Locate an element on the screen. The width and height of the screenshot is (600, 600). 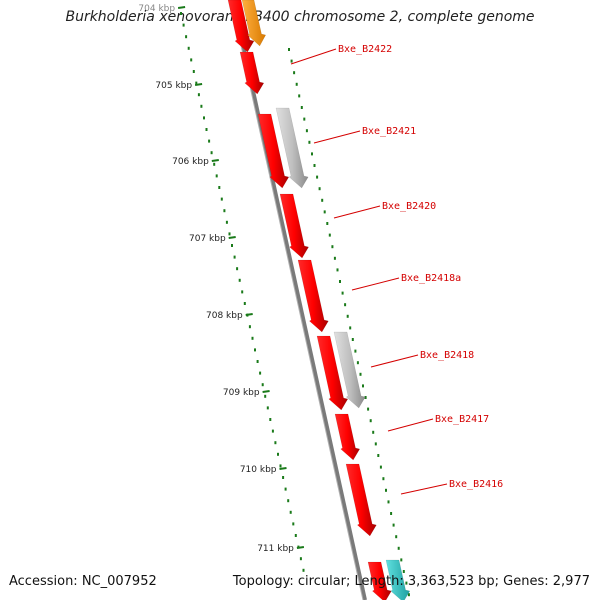
gene-label: Bxe_B2421 is located at coordinates (389, 131).